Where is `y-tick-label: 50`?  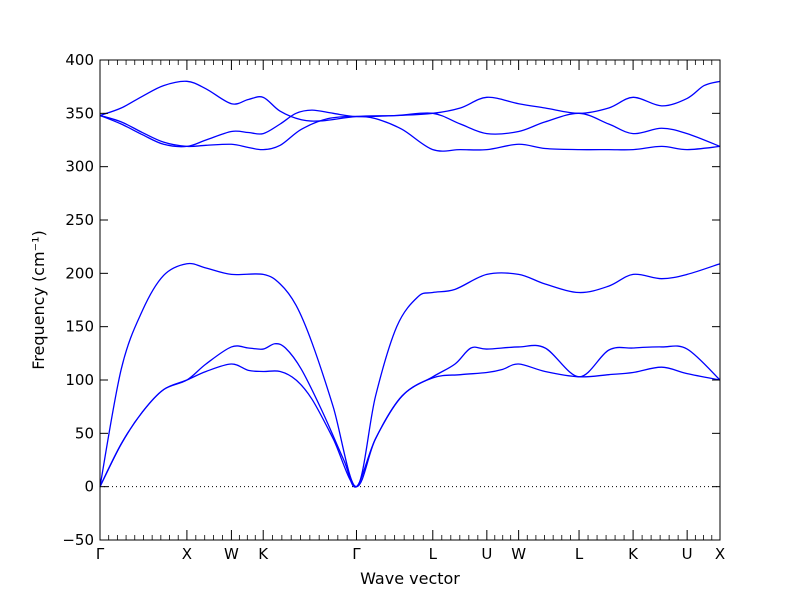 y-tick-label: 50 is located at coordinates (84, 433).